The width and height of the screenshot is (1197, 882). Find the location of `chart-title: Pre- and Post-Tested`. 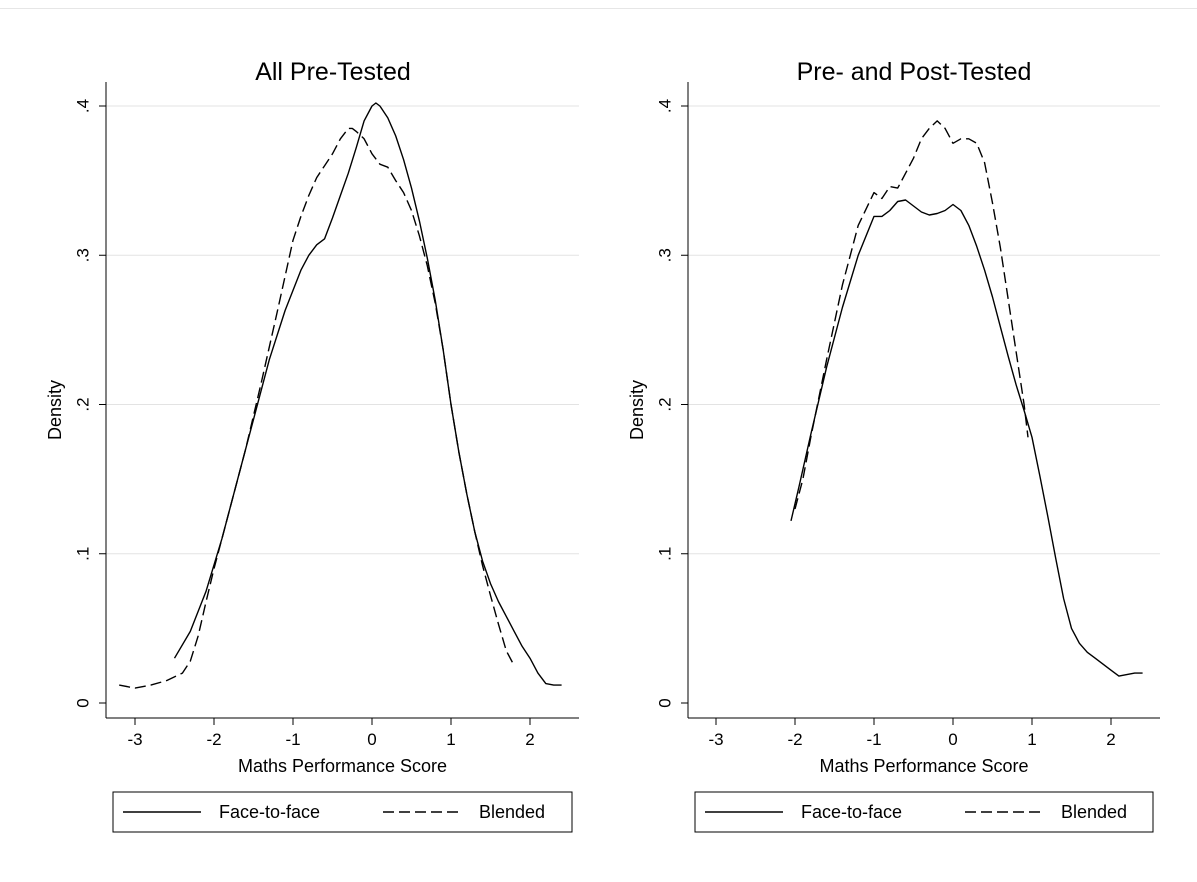

chart-title: Pre- and Post-Tested is located at coordinates (914, 72).